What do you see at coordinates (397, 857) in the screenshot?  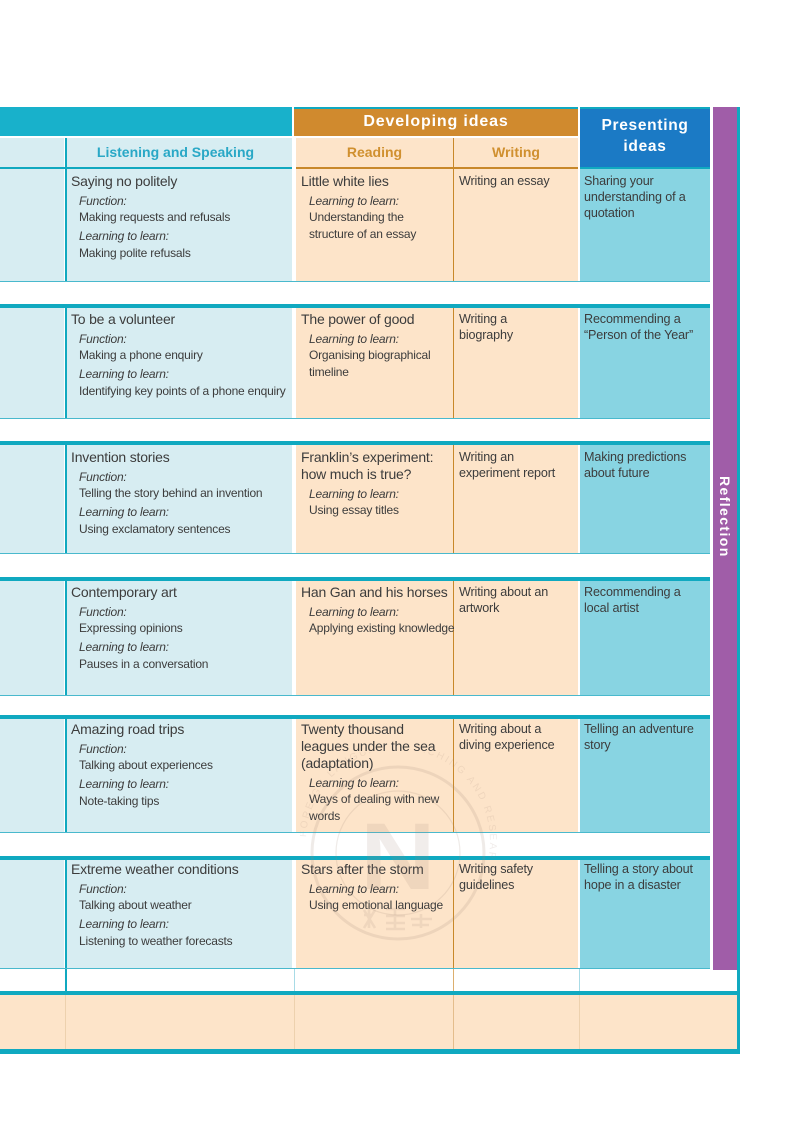 I see `svg-text: N` at bounding box center [397, 857].